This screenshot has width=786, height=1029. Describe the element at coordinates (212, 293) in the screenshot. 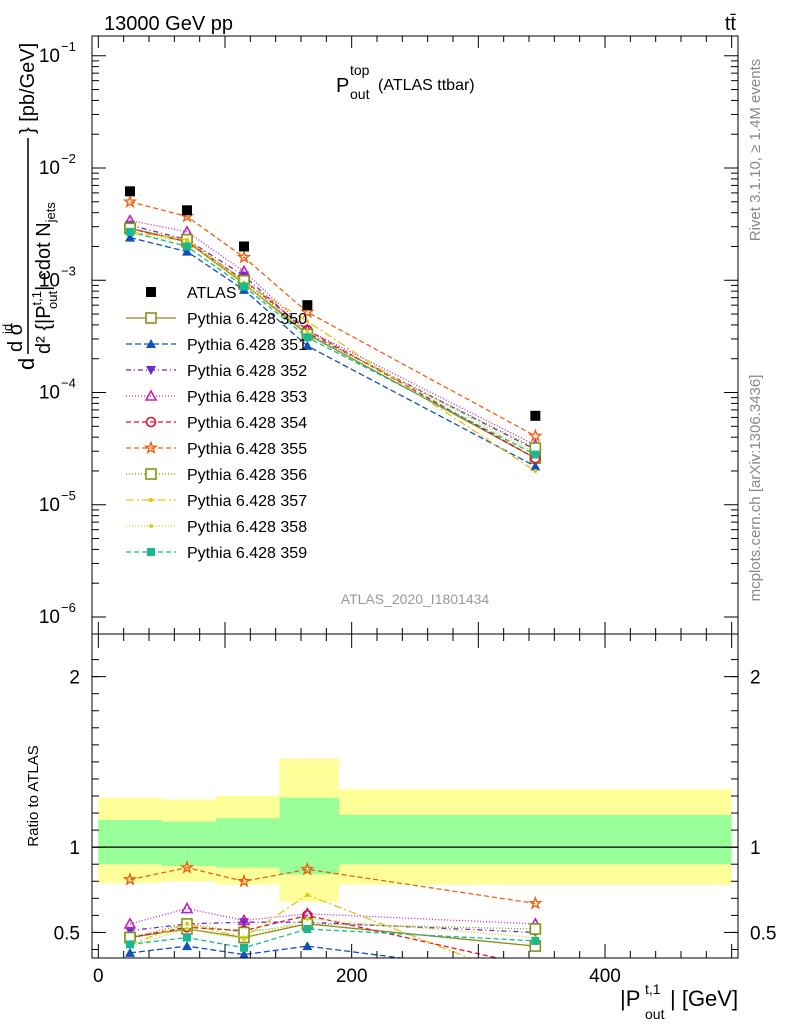

I see `legend-label-atlas: ATLAS` at that location.